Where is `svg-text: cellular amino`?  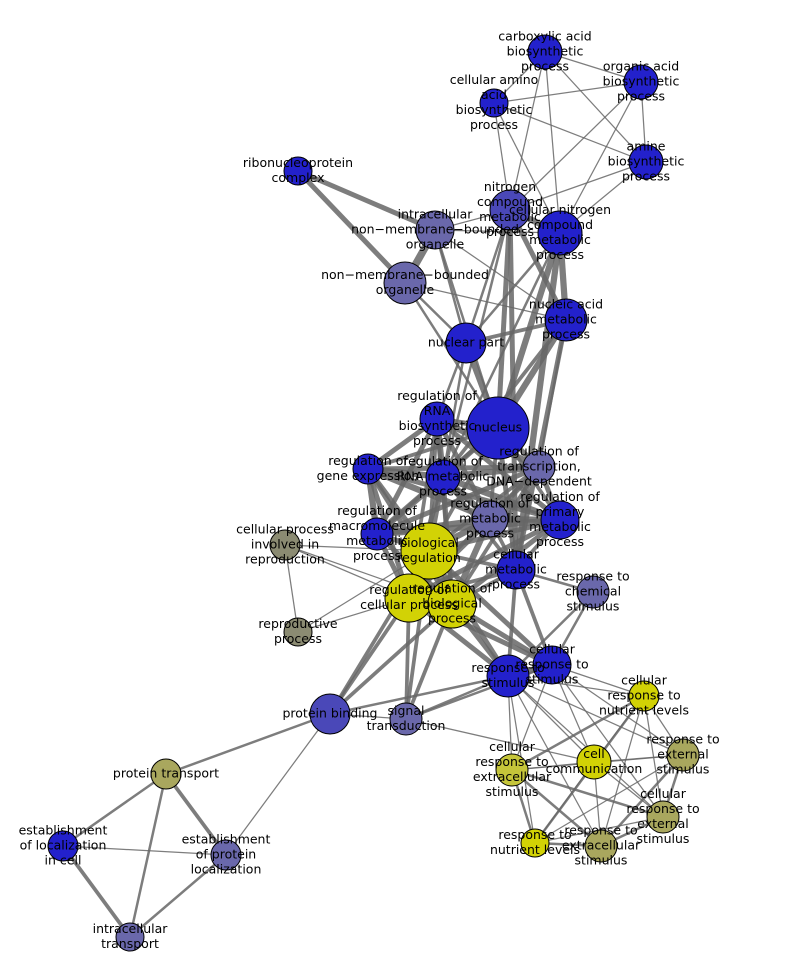 svg-text: cellular amino is located at coordinates (494, 79).